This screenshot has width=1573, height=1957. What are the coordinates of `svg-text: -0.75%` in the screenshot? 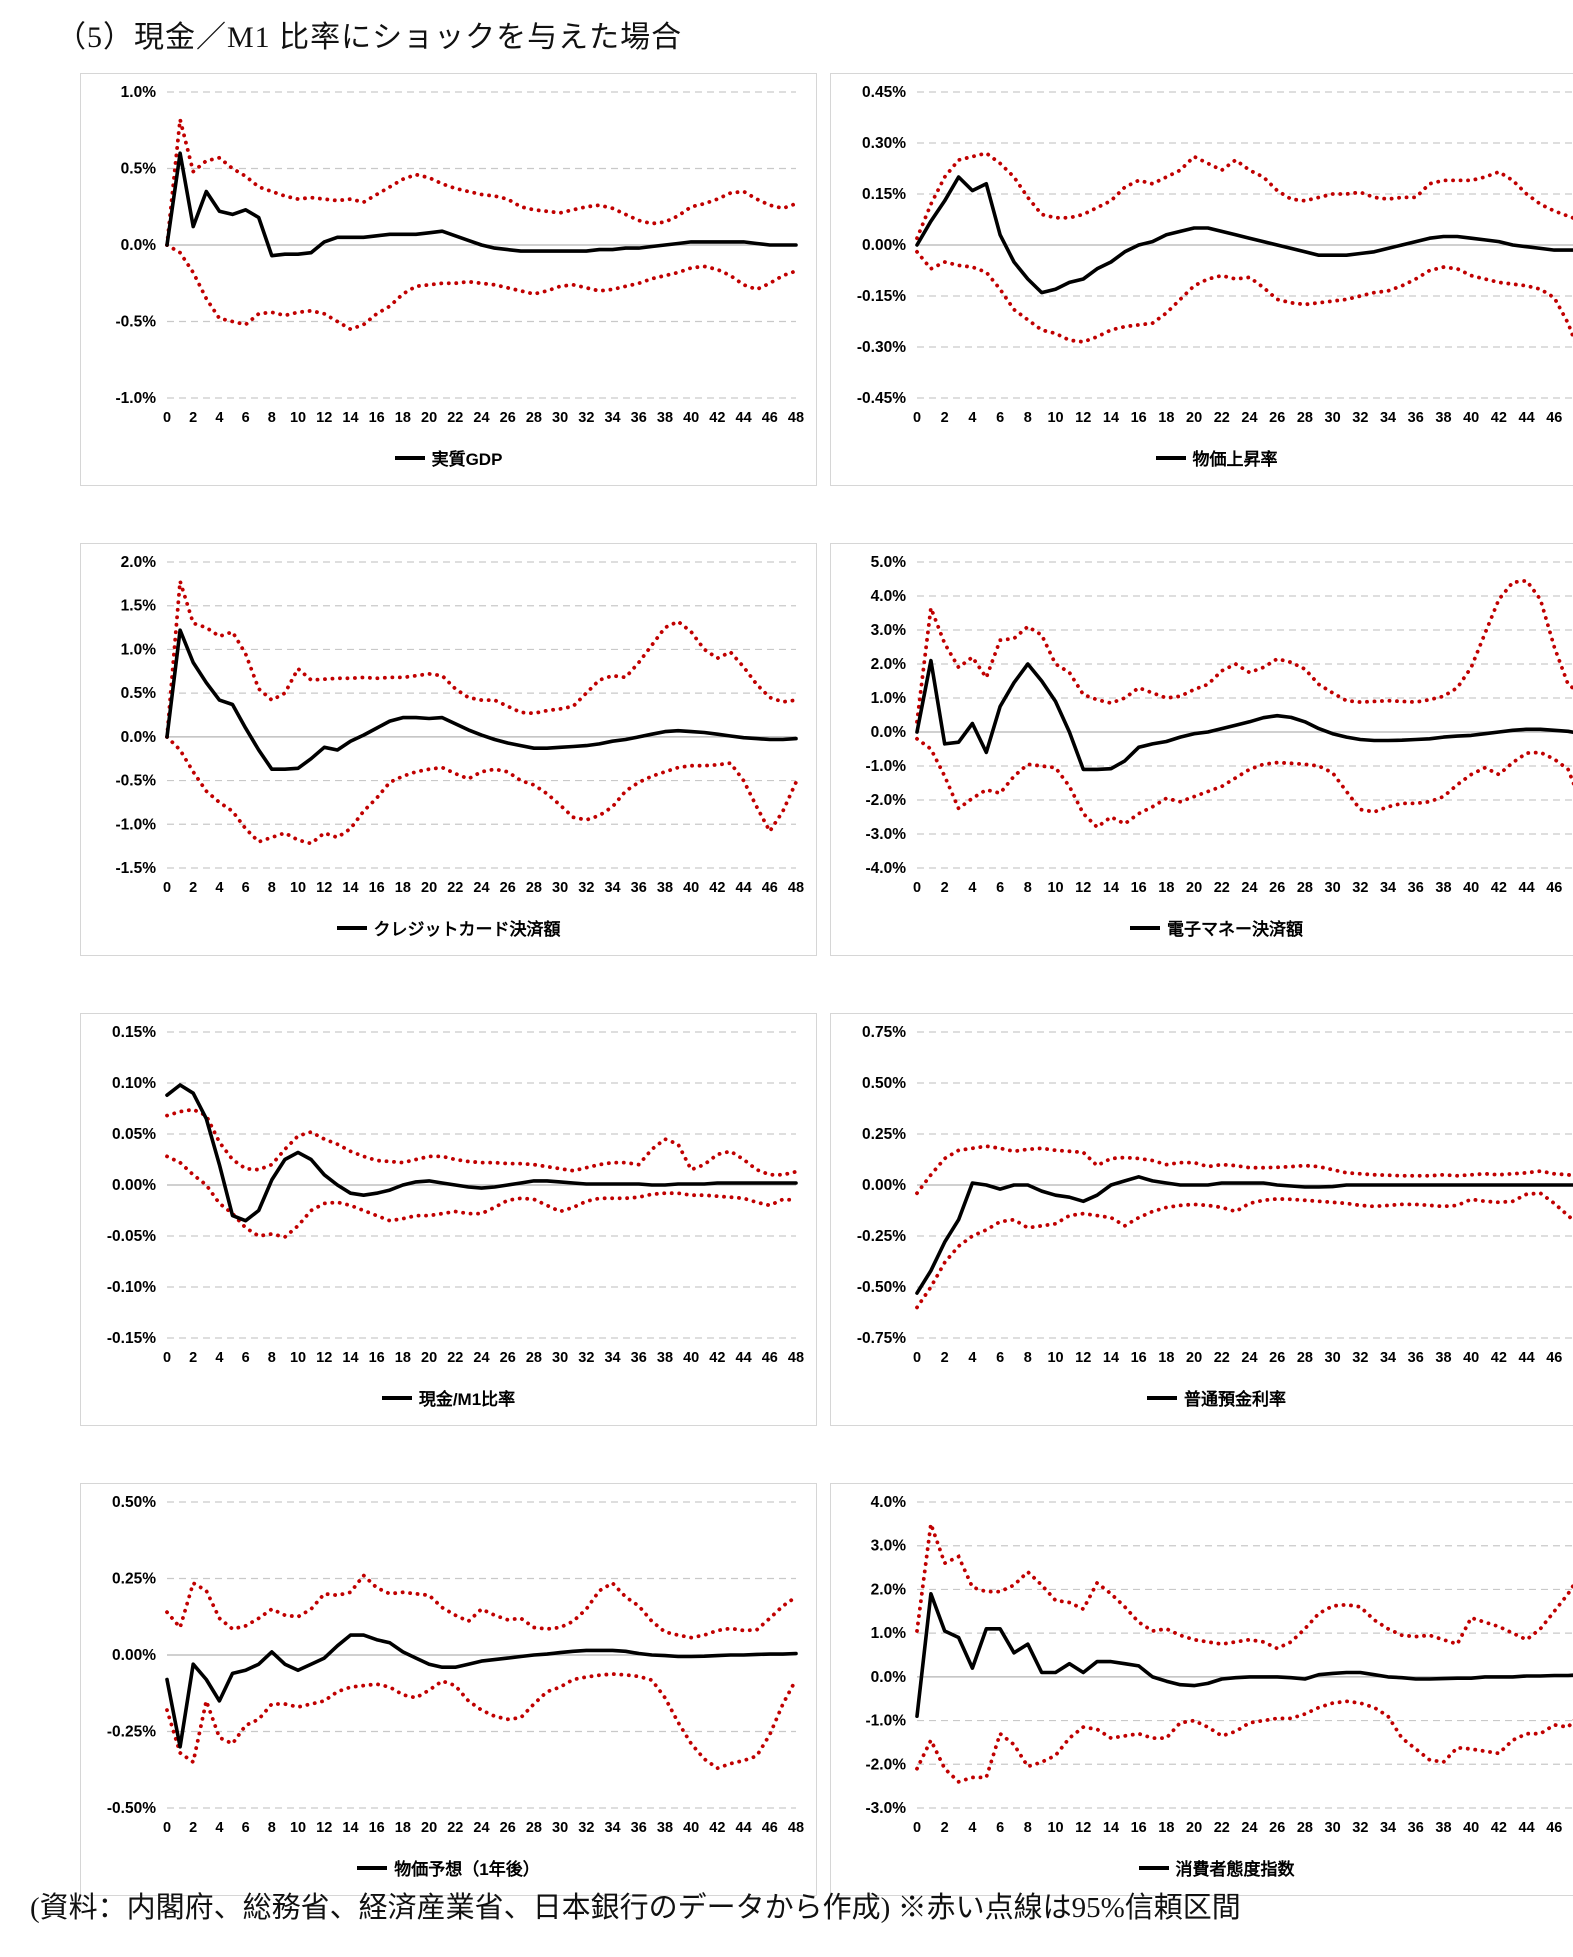 It's located at (881, 1338).